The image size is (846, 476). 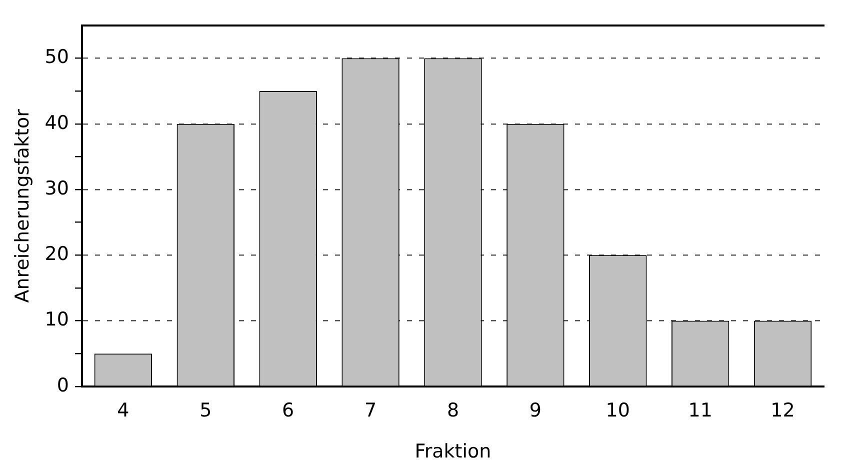 I want to click on x-tick-label: 7, so click(x=370, y=411).